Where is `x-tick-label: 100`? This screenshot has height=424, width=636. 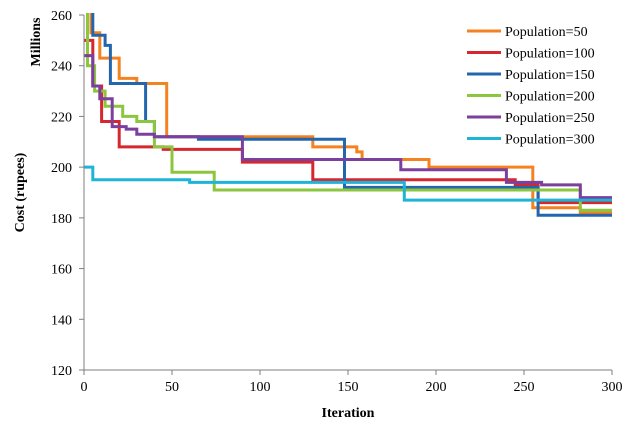 x-tick-label: 100 is located at coordinates (260, 387).